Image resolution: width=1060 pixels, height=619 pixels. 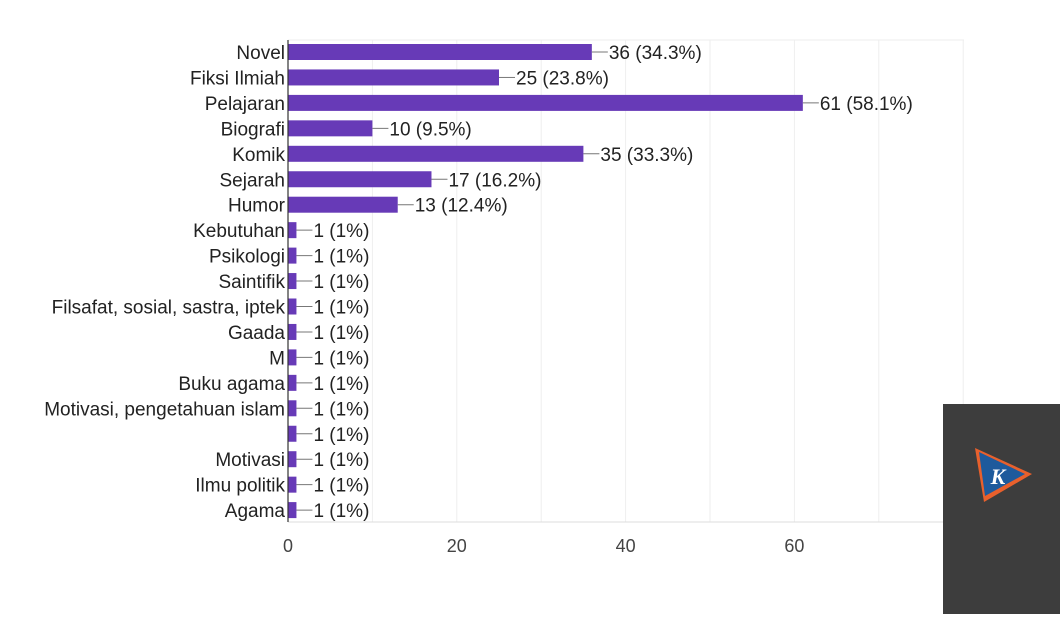 What do you see at coordinates (250, 460) in the screenshot?
I see `category-label: Motivasi` at bounding box center [250, 460].